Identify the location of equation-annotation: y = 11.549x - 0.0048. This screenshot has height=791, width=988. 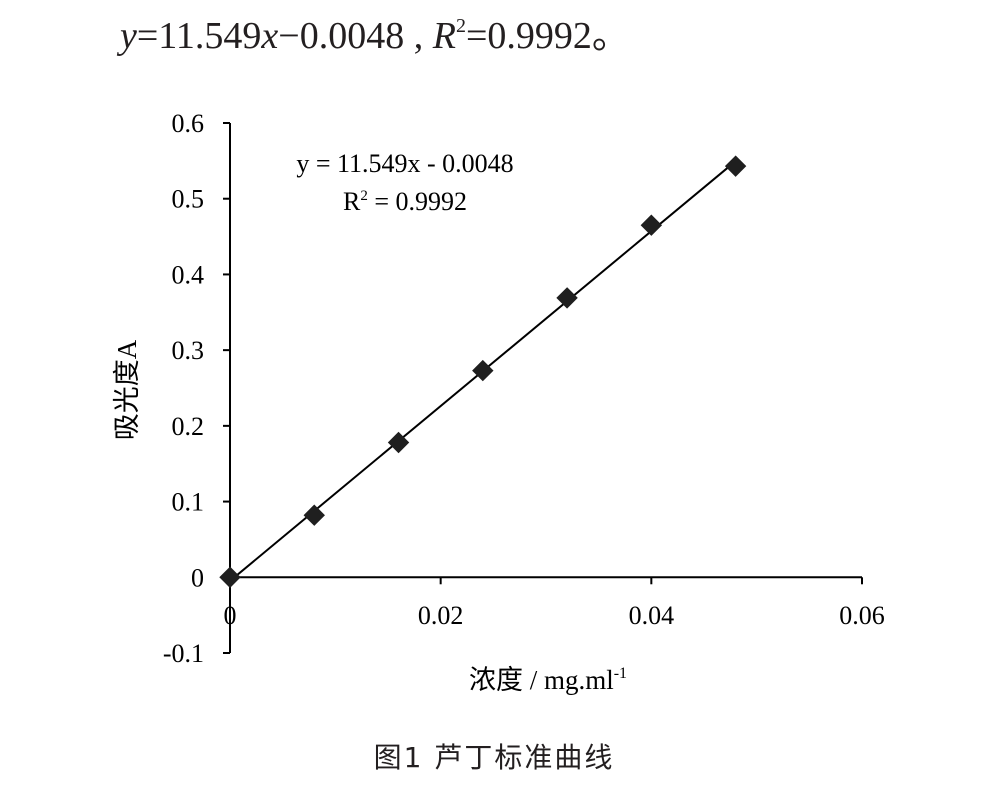
(404, 163).